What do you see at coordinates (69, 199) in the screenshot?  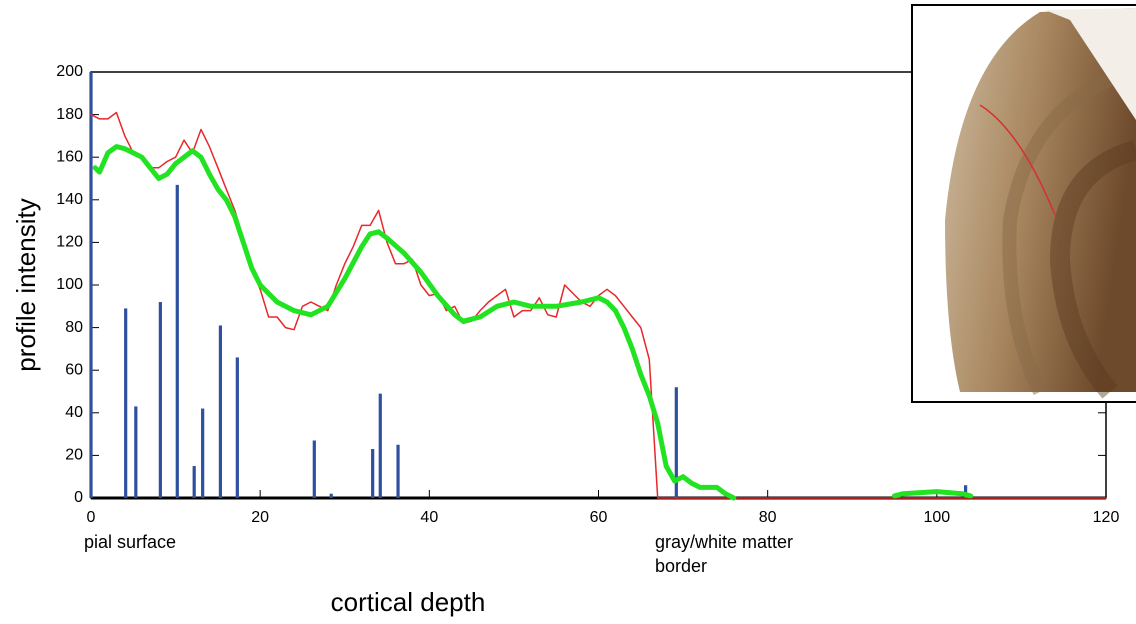 I see `y-tick-label: 140` at bounding box center [69, 199].